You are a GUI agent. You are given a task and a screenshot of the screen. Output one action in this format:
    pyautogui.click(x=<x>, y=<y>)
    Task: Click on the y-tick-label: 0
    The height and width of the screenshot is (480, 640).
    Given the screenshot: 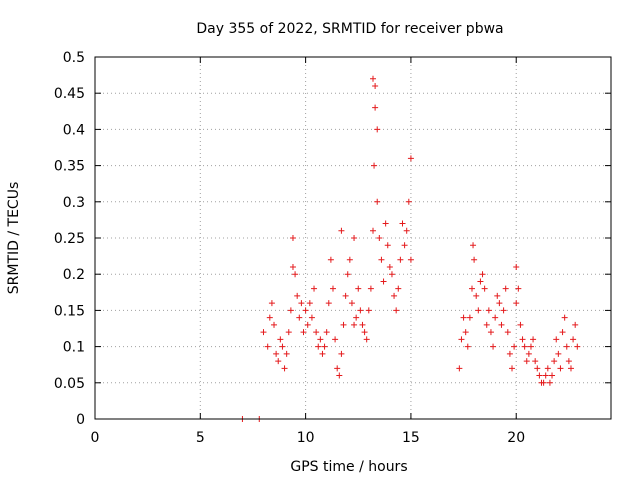 What is the action you would take?
    pyautogui.click(x=80, y=420)
    